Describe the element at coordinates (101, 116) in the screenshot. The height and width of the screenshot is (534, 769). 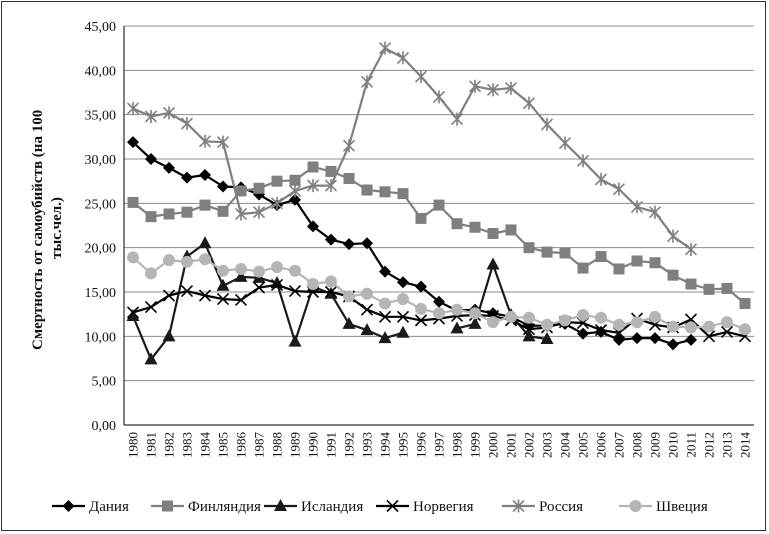
I see `y-tick-label: 35,00` at that location.